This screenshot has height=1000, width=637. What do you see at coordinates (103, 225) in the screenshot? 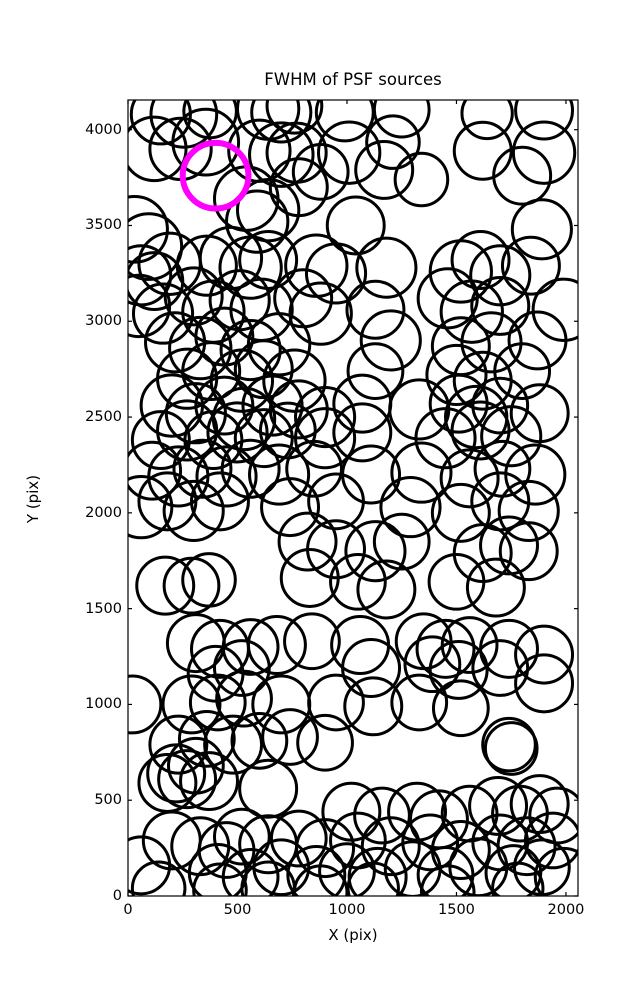
I see `y-tick-label: 3500` at bounding box center [103, 225].